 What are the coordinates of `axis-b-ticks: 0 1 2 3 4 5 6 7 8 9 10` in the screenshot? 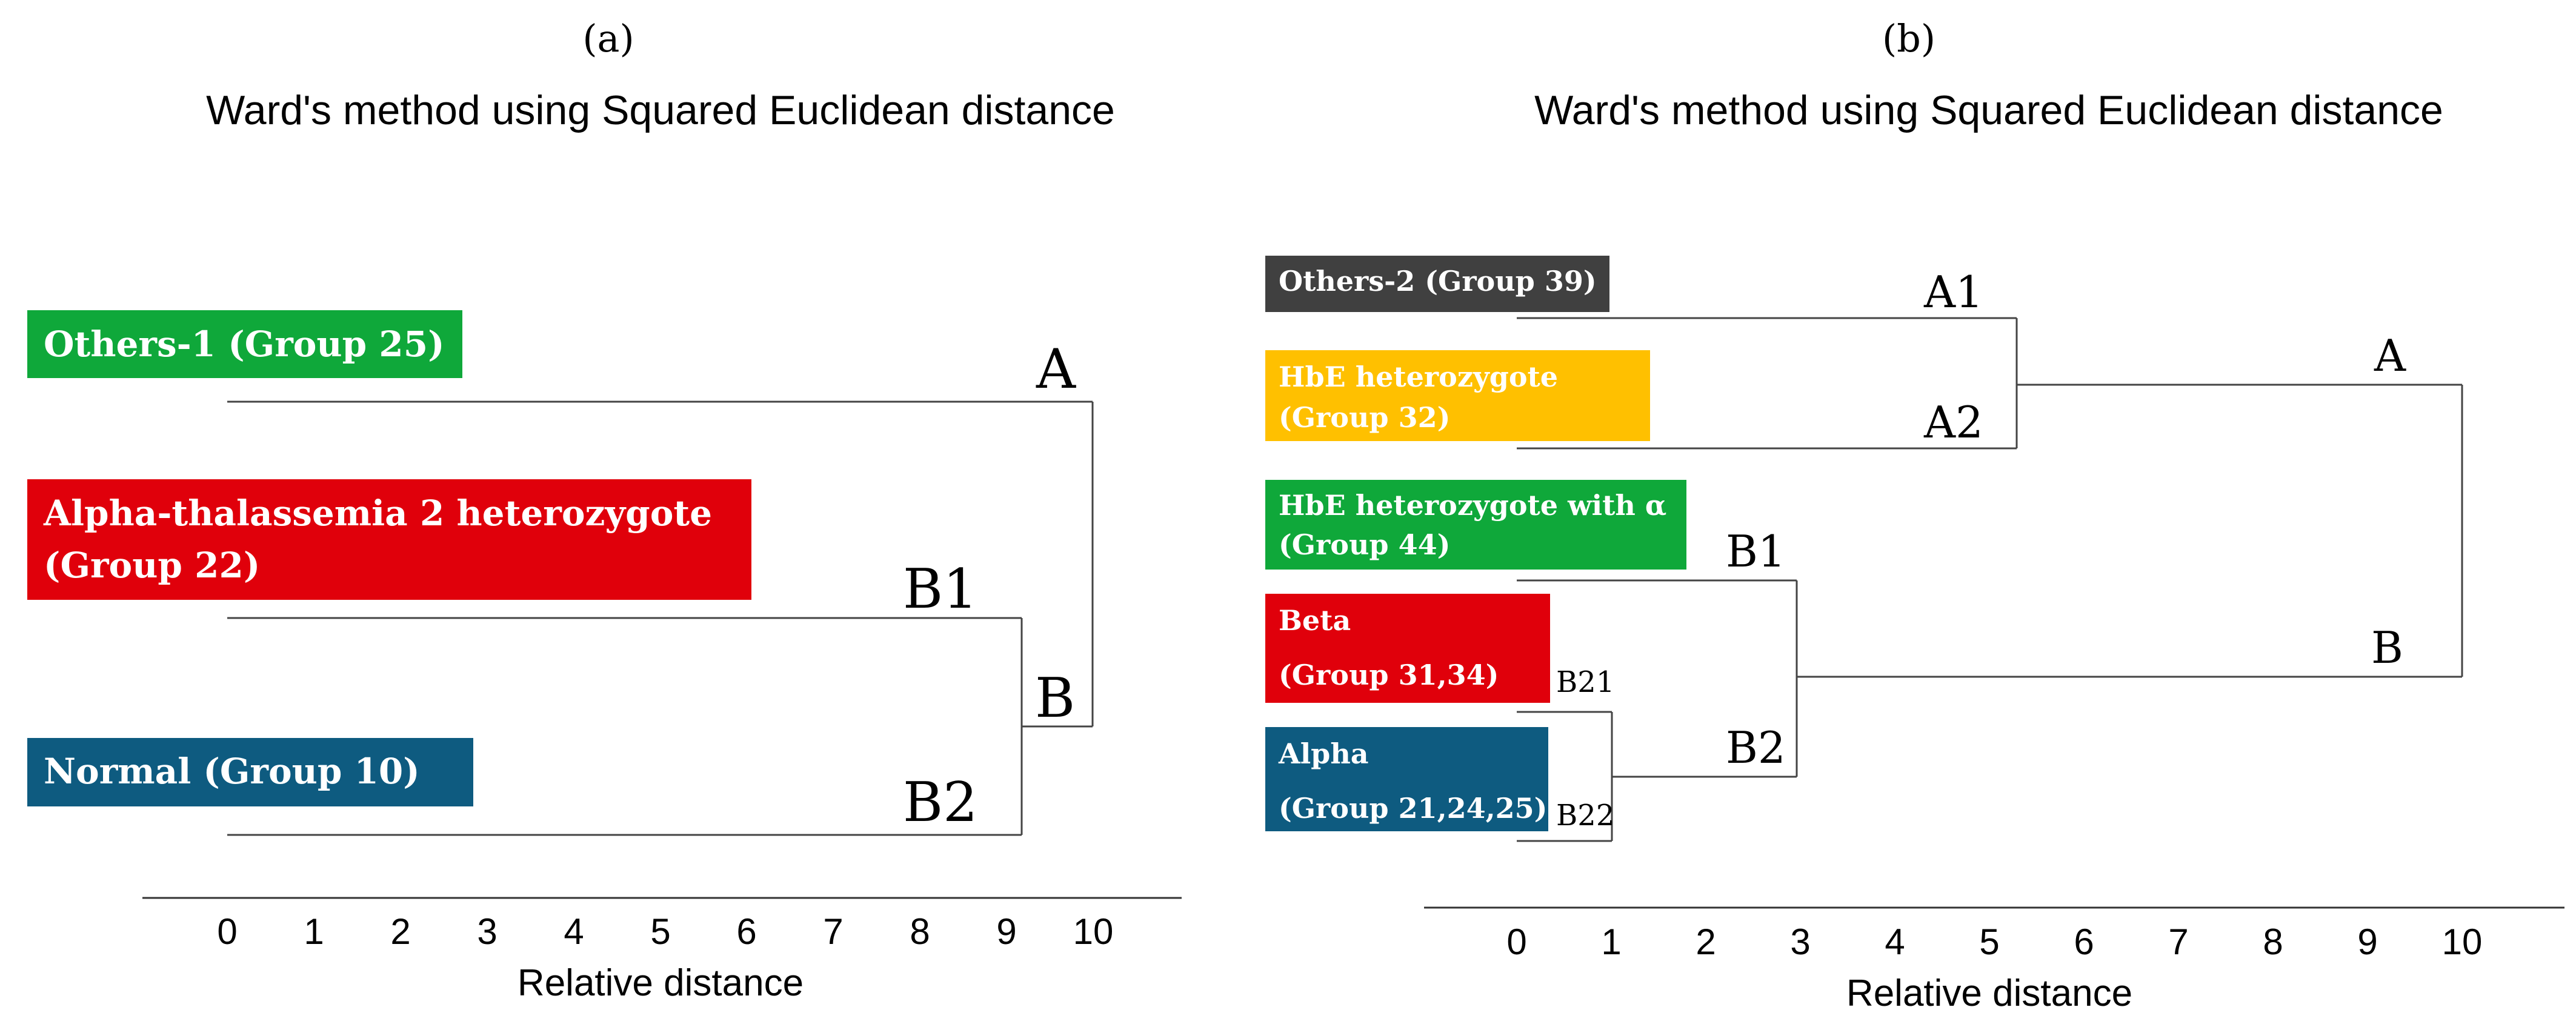 It's located at (1994, 942).